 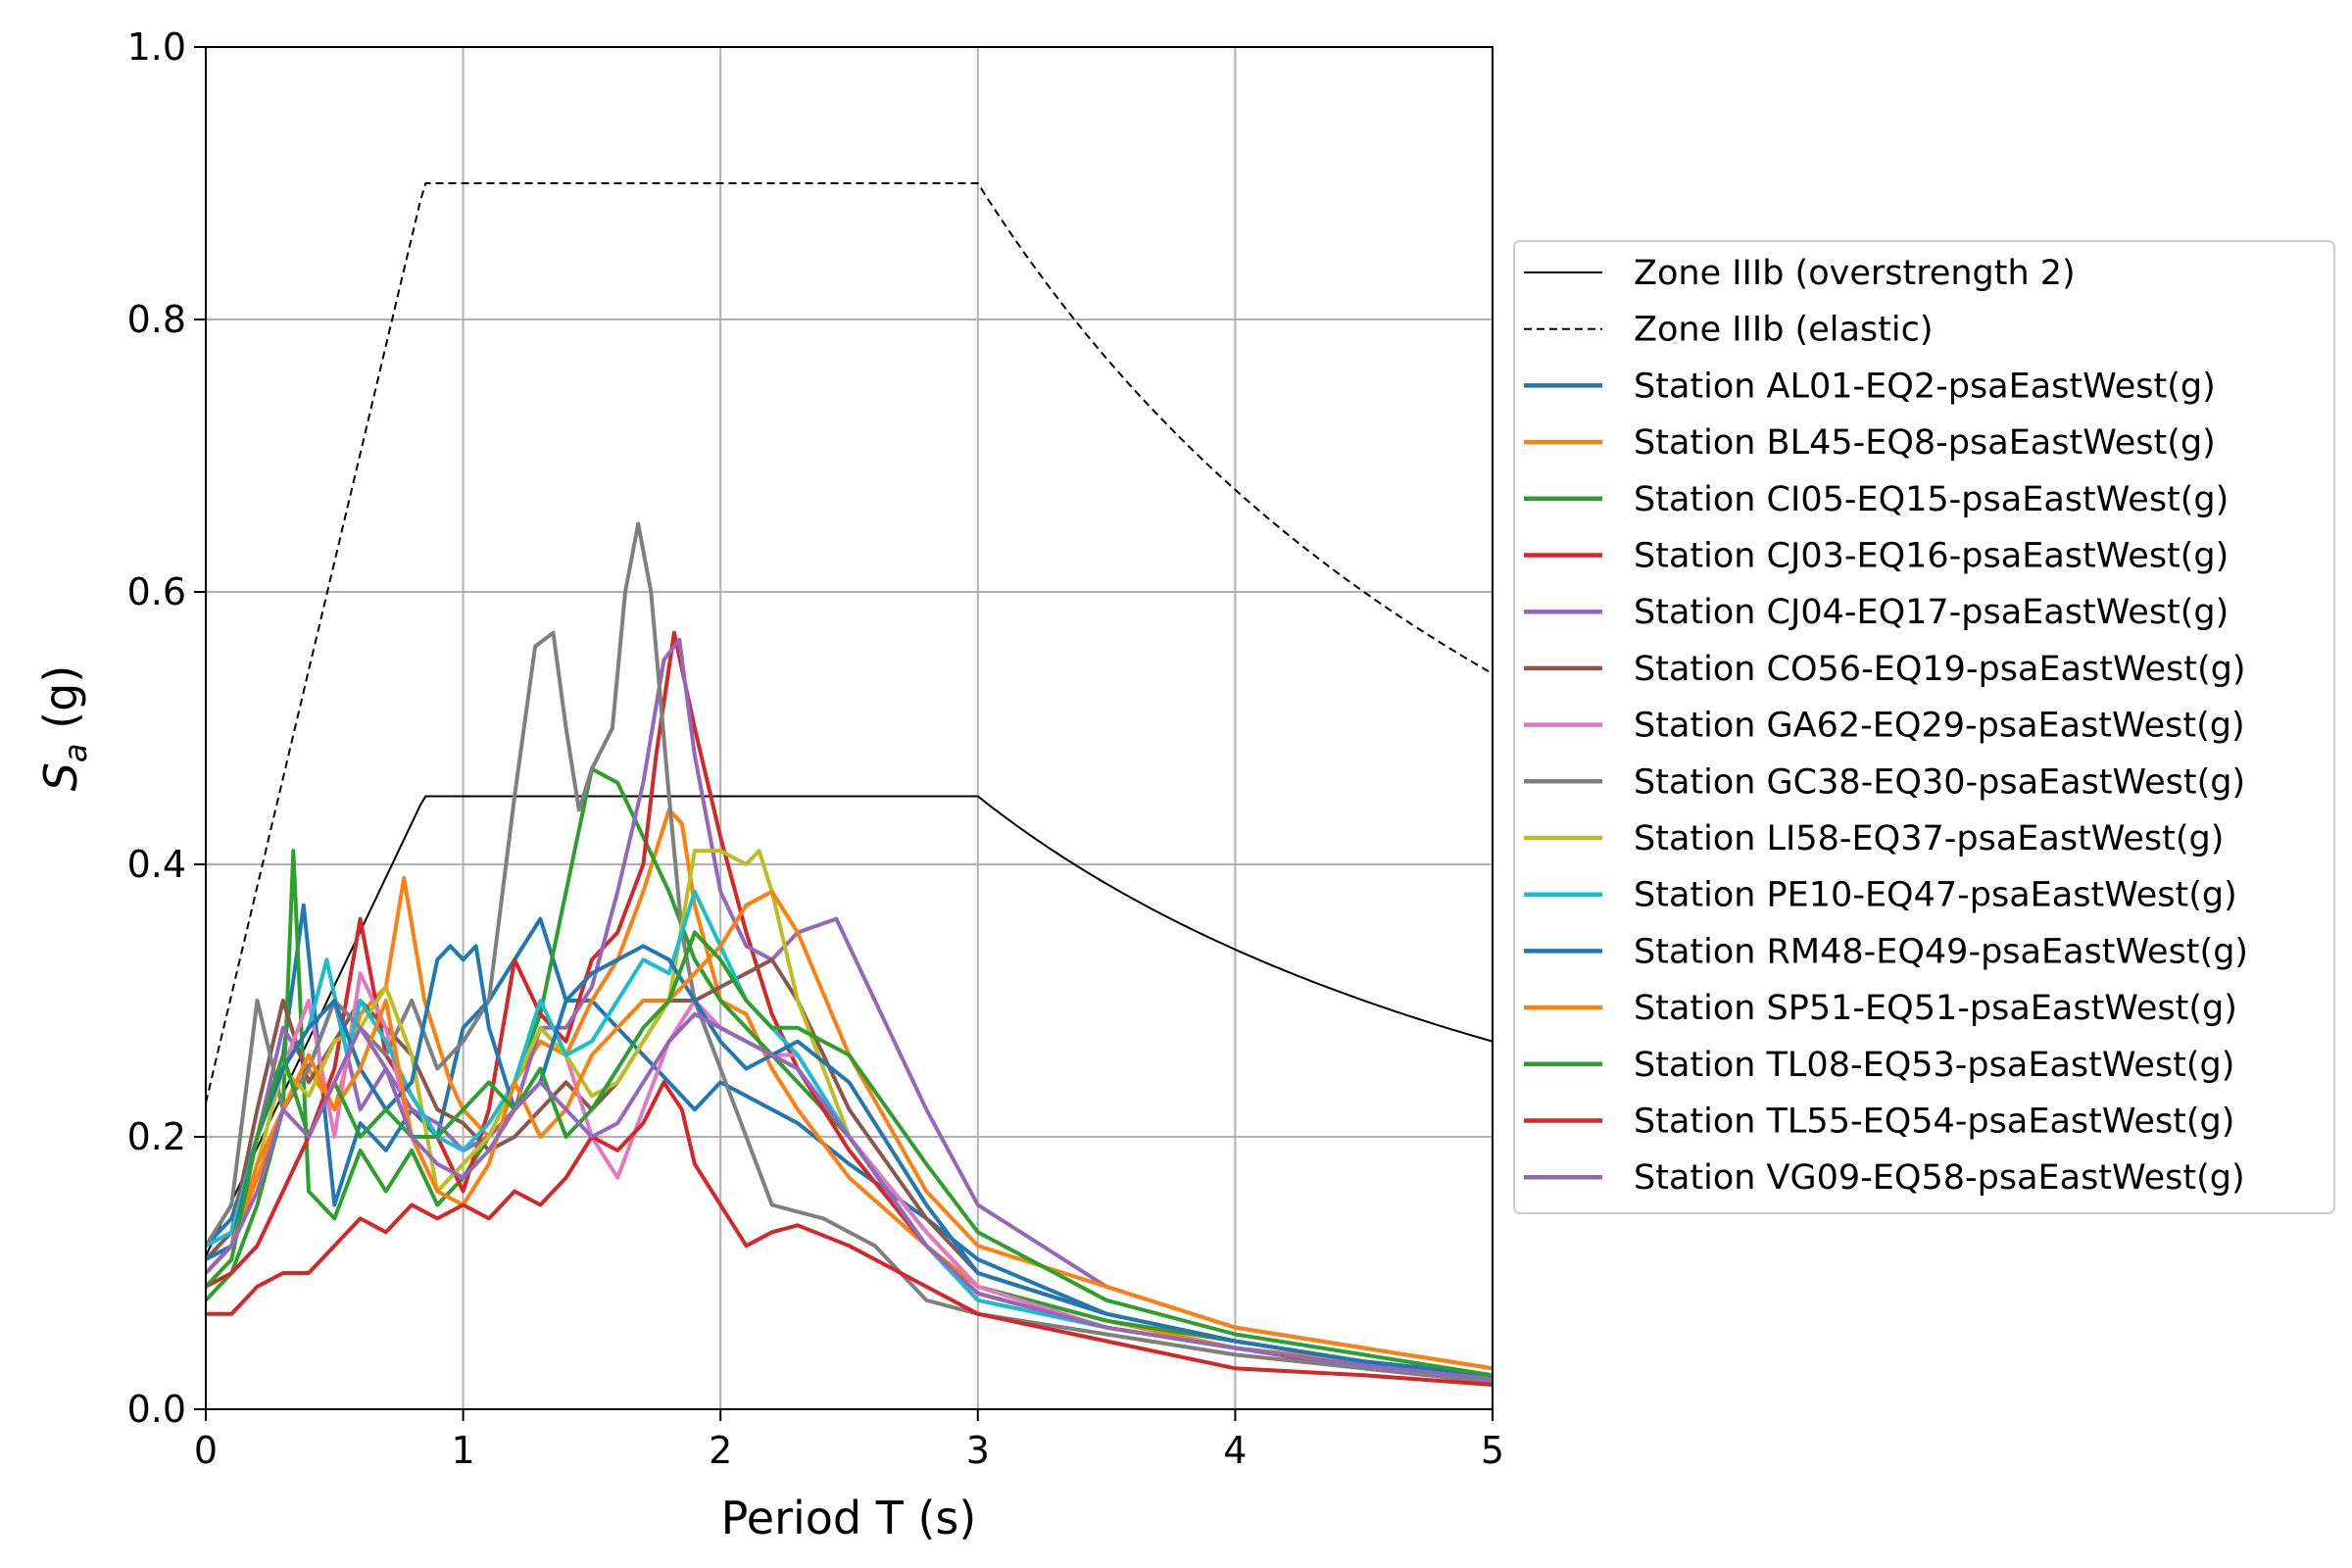 What do you see at coordinates (60, 704) in the screenshot?
I see `y-axis-label-unit: (g)` at bounding box center [60, 704].